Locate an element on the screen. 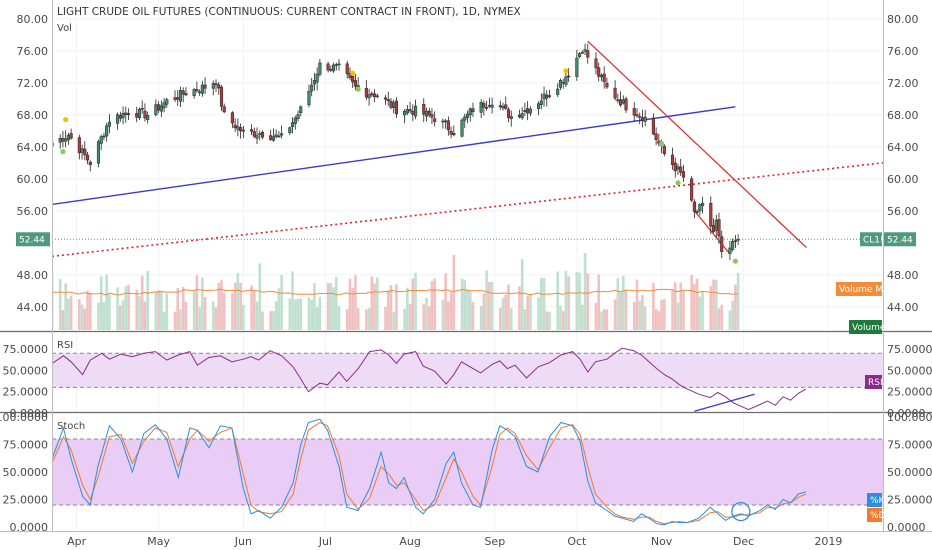 The height and width of the screenshot is (550, 932). volume-bars is located at coordinates (396, 291).